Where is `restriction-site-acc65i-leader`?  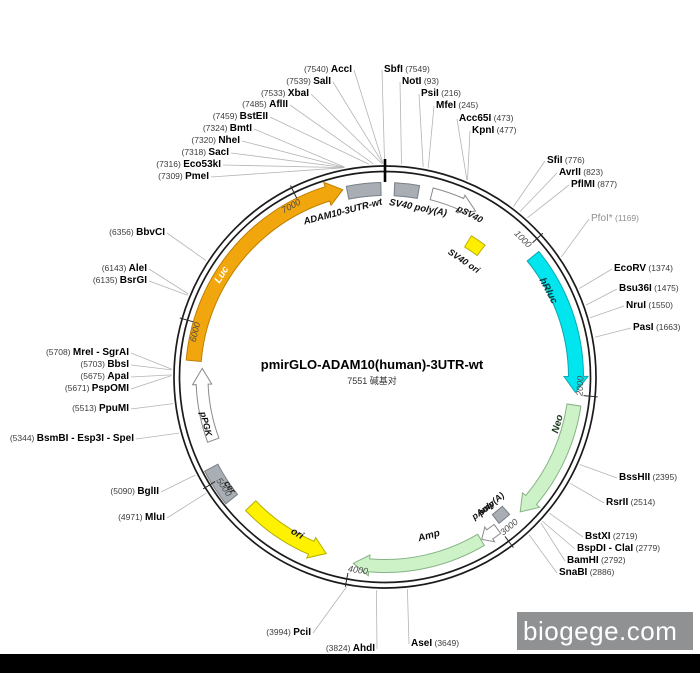 restriction-site-acc65i-leader is located at coordinates (462, 149).